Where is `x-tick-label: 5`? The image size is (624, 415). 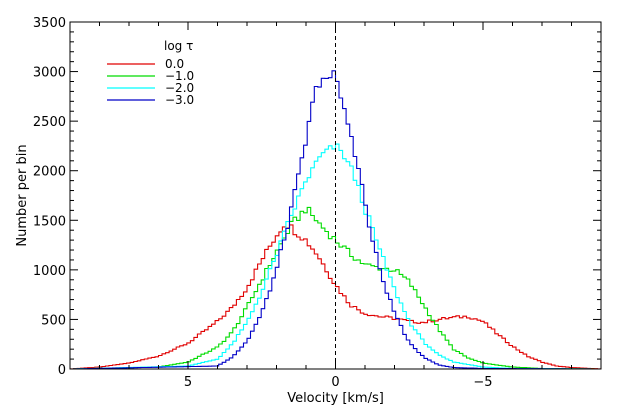
x-tick-label: 5 is located at coordinates (188, 382).